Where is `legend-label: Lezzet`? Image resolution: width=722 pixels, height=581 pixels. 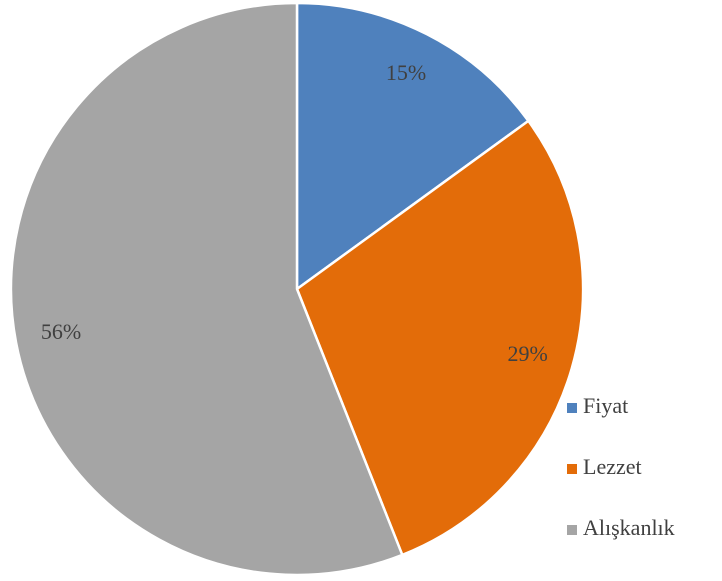 legend-label: Lezzet is located at coordinates (612, 466).